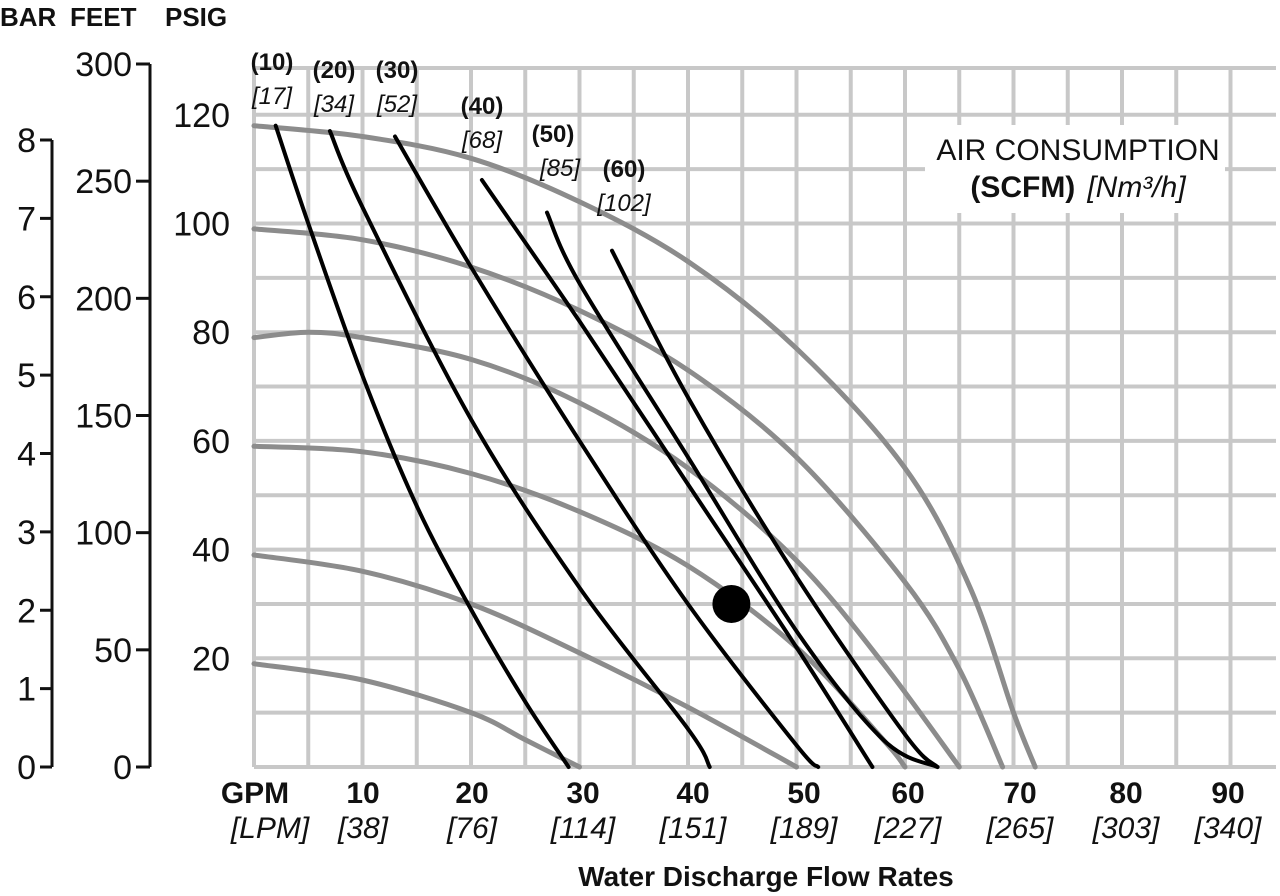 The height and width of the screenshot is (896, 1280). Describe the element at coordinates (211, 659) in the screenshot. I see `psig-tick-label: 20` at that location.